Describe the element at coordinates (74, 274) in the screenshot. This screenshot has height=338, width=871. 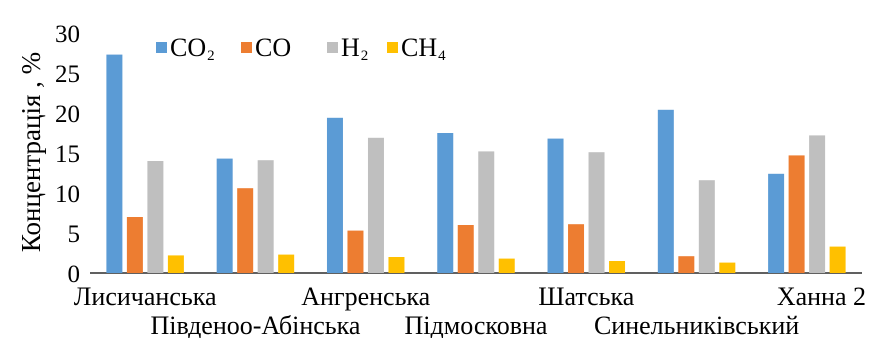
I see `y-tick-label: 0` at that location.